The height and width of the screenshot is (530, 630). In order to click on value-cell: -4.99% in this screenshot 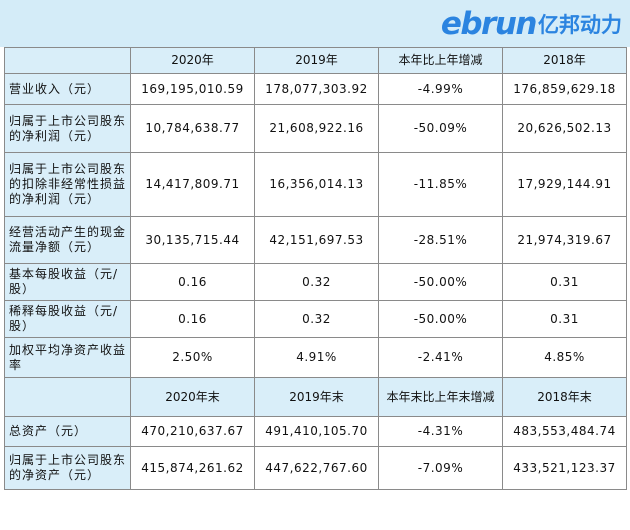, I will do `click(440, 89)`.